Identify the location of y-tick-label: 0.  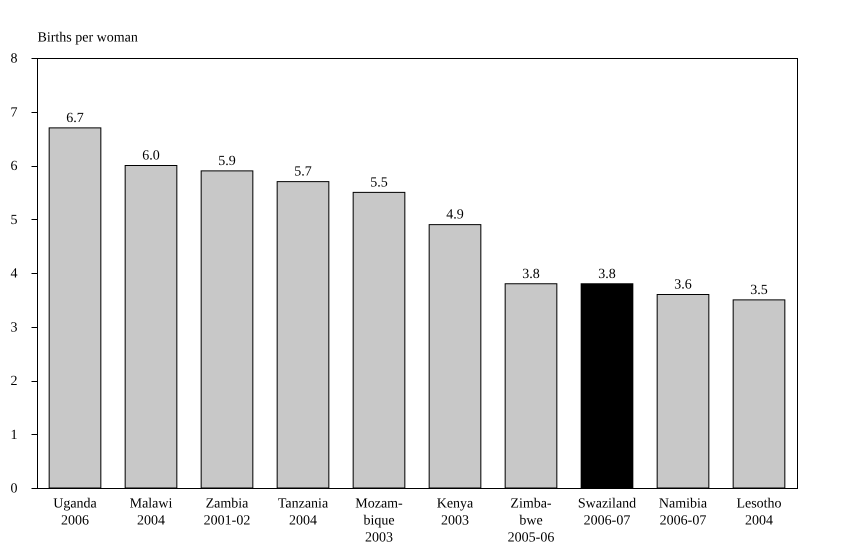
(14, 489).